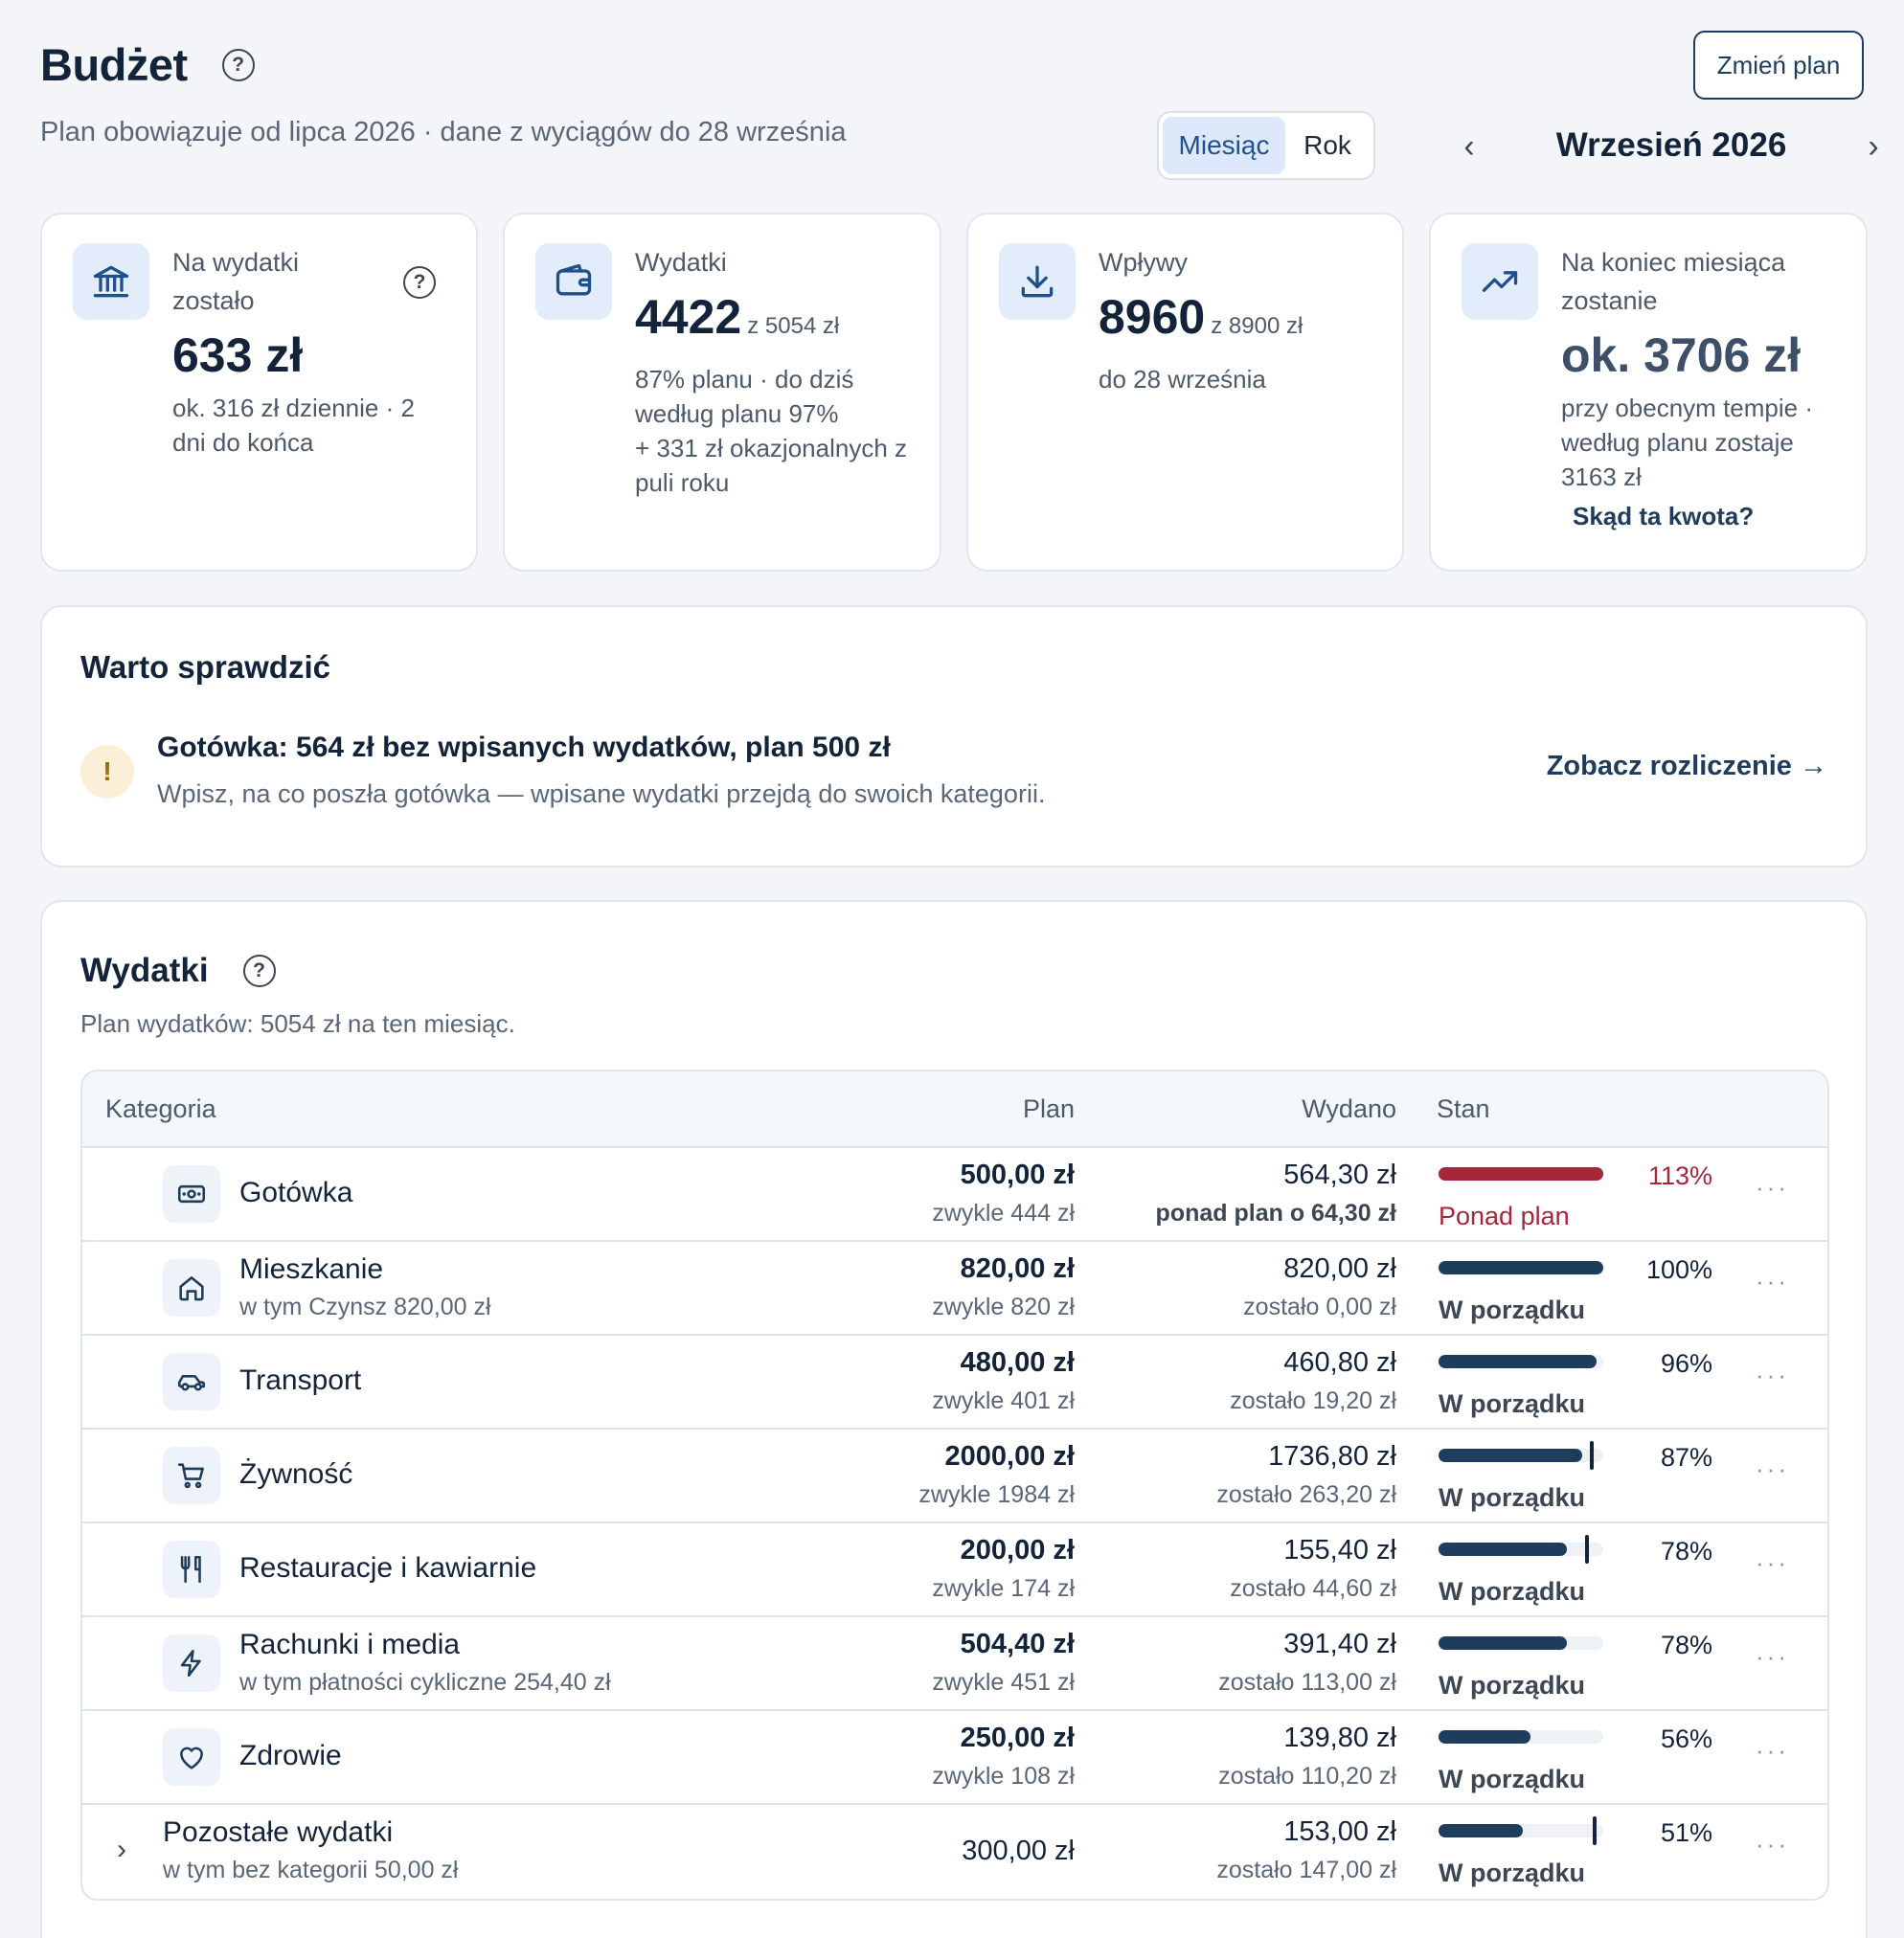 The height and width of the screenshot is (1938, 1904). I want to click on card-value-number: 8960, so click(1152, 317).